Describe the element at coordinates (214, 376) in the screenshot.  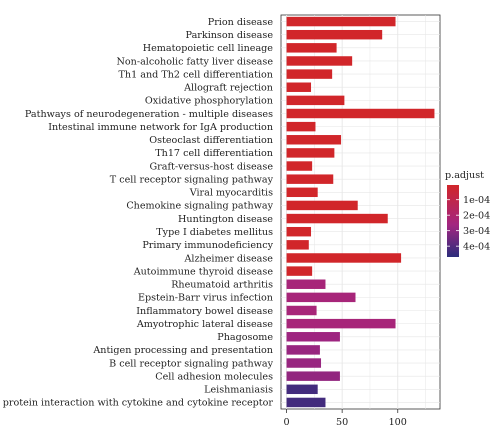
I see `category-label: Cell adhesion molecules` at that location.